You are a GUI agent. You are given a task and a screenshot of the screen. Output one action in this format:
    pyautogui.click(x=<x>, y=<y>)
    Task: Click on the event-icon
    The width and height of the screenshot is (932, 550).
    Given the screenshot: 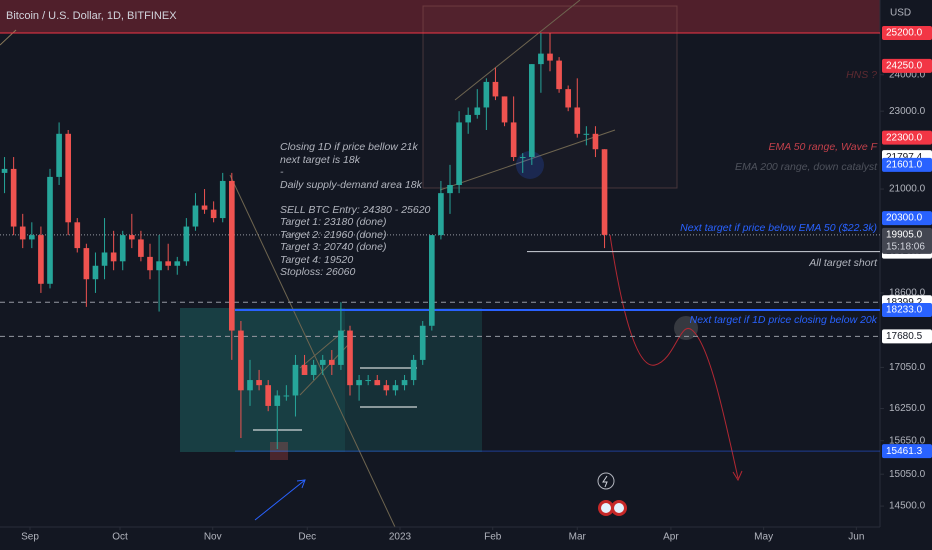 What is the action you would take?
    pyautogui.click(x=606, y=481)
    